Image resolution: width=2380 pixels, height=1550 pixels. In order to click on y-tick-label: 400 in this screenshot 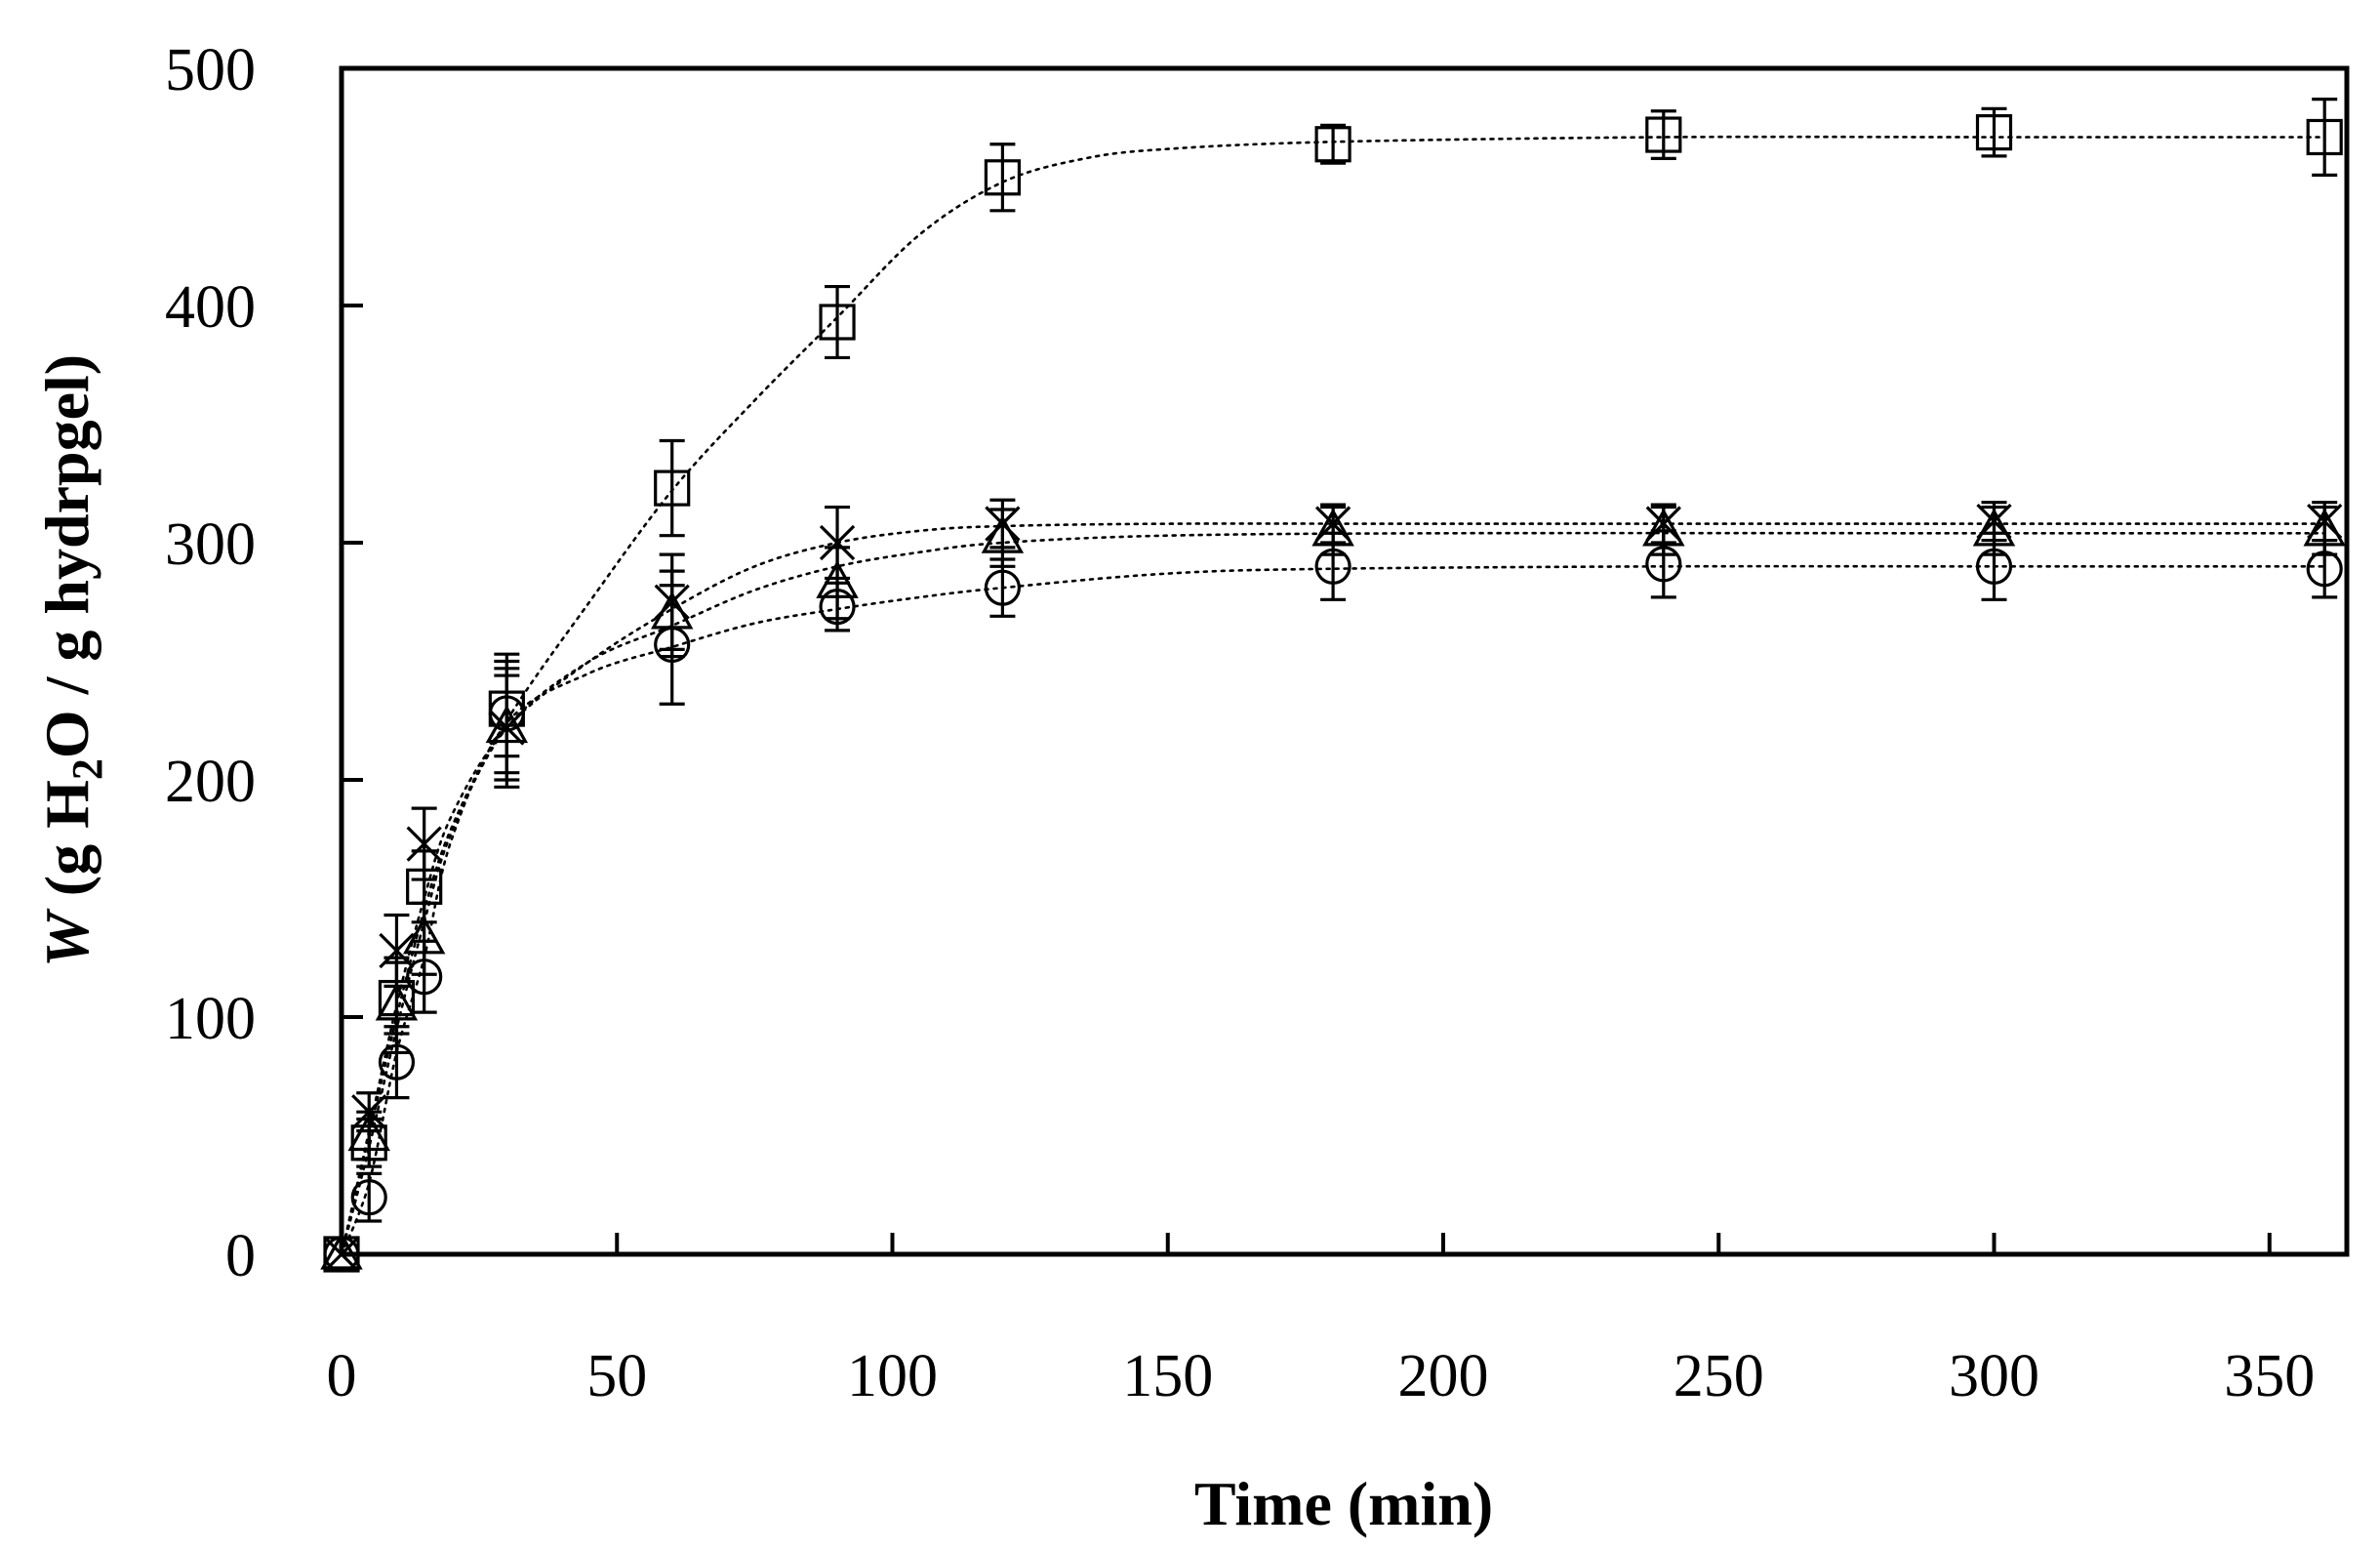, I will do `click(210, 307)`.